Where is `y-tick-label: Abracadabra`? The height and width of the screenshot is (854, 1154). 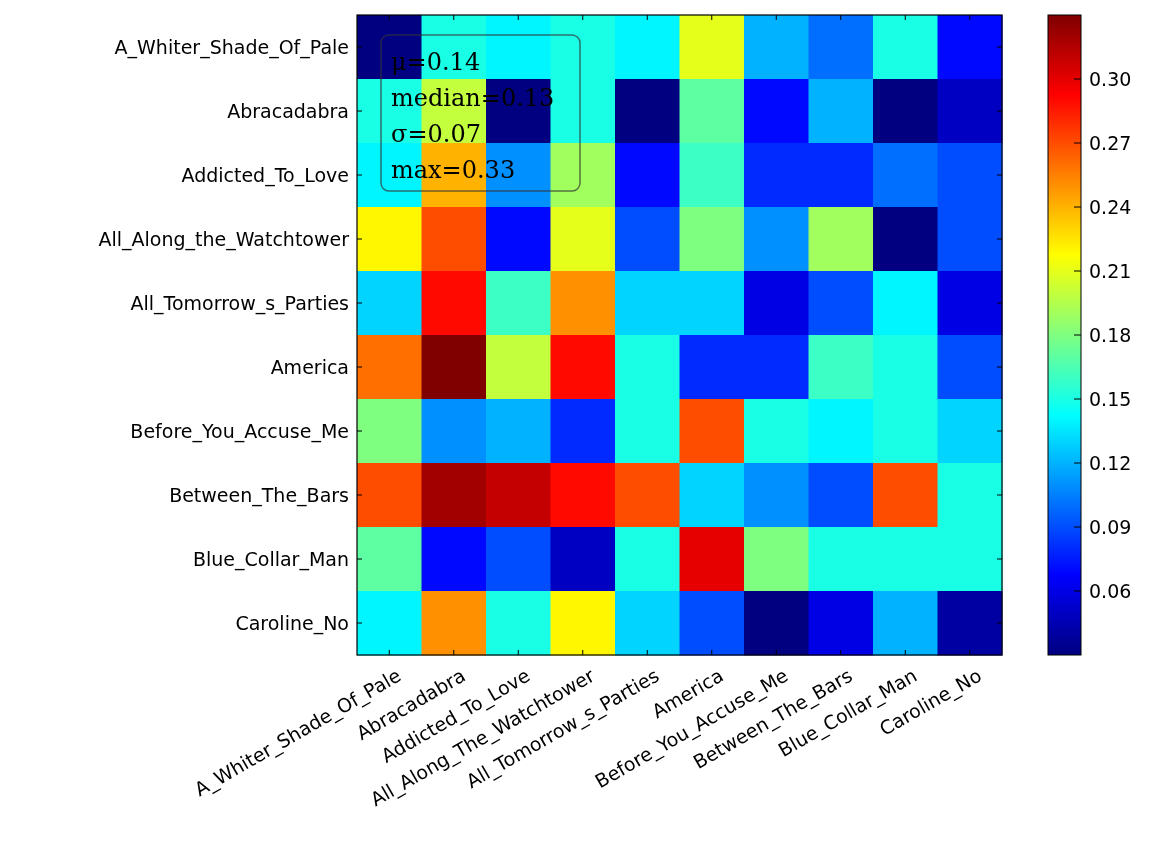 y-tick-label: Abracadabra is located at coordinates (288, 111).